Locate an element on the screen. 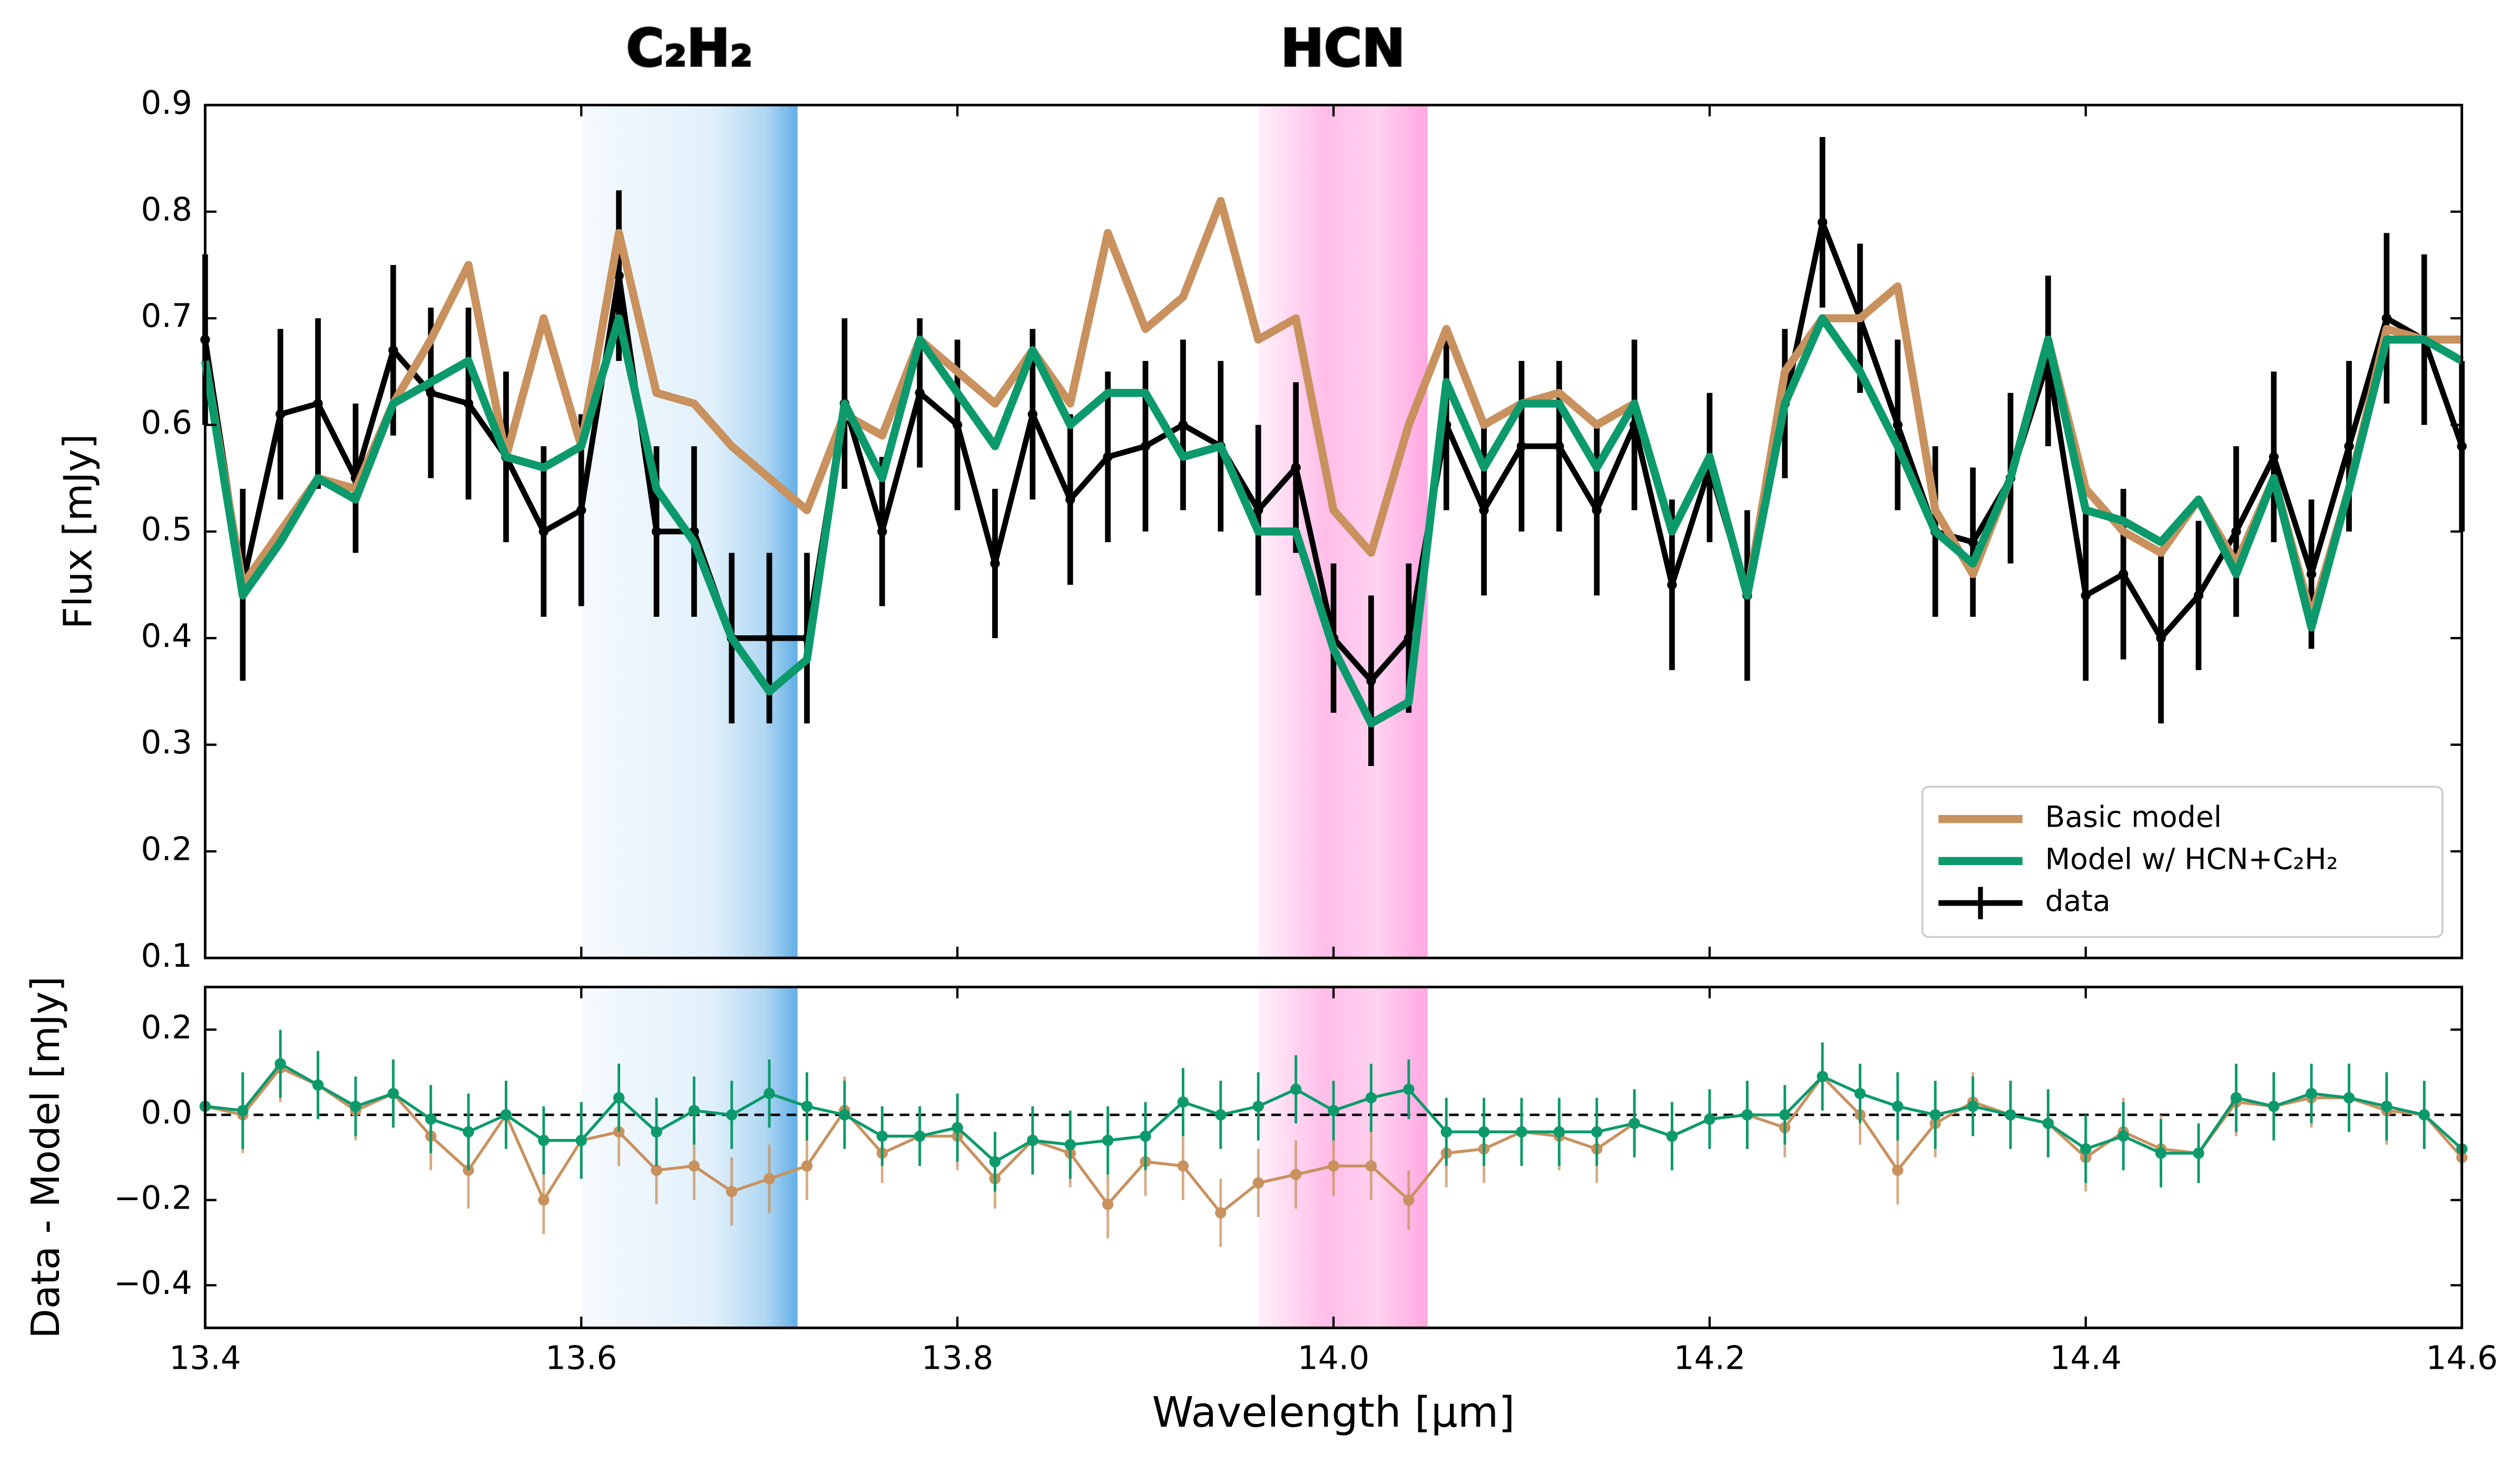  x-tick-label: 14.4 is located at coordinates (2086, 1358).